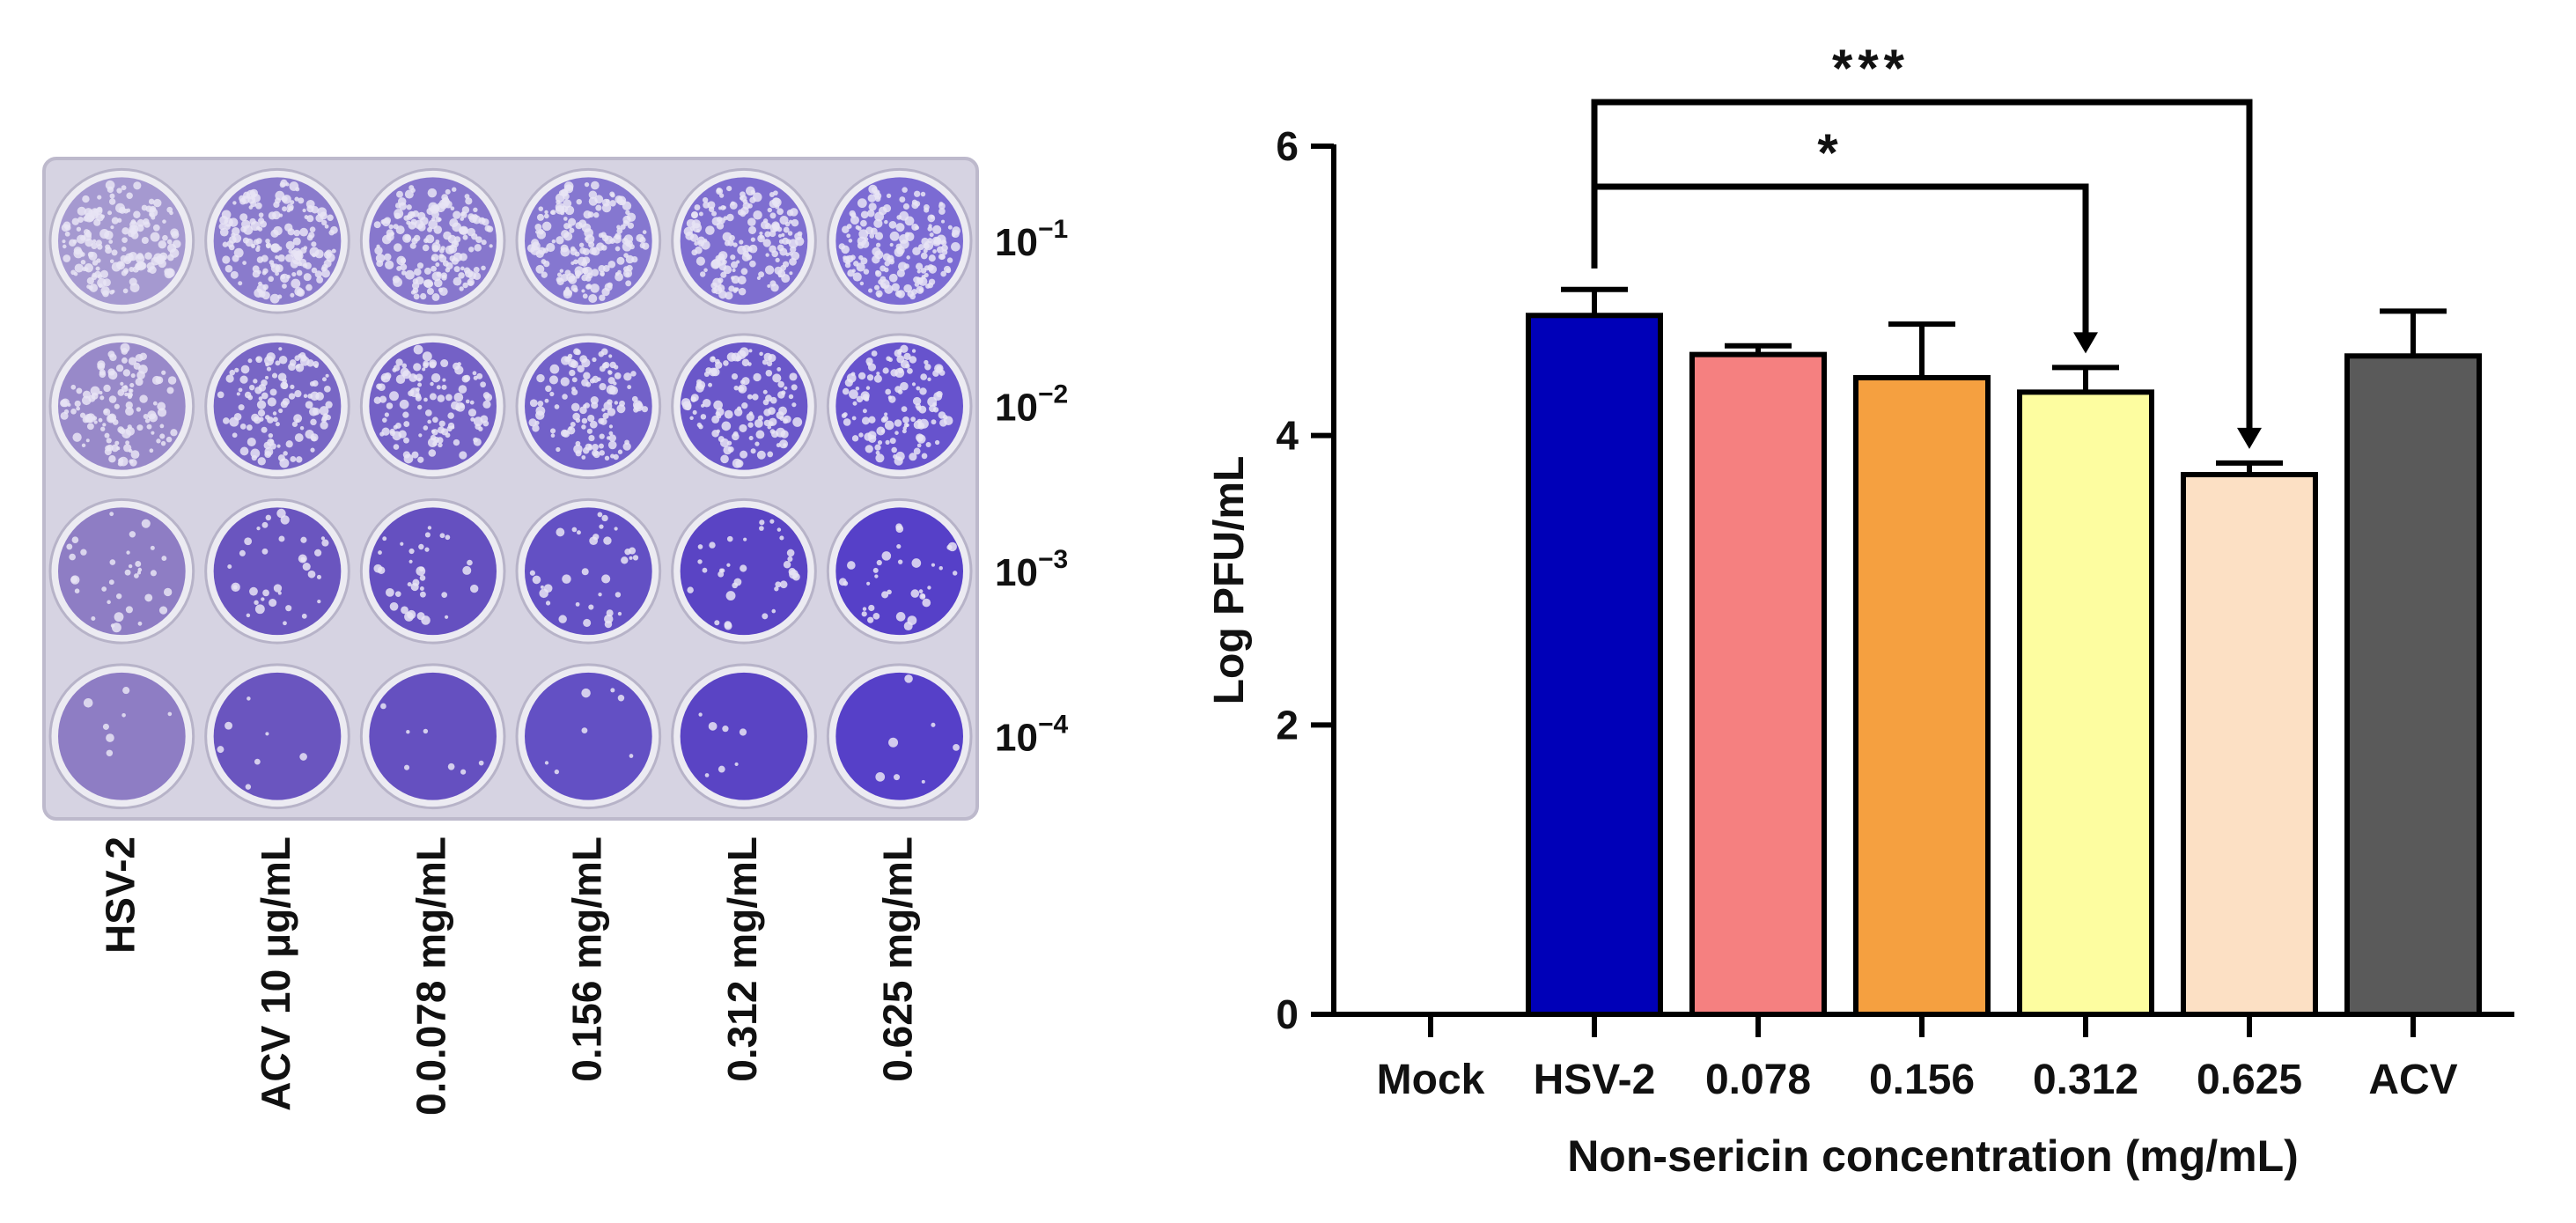 Image resolution: width=2576 pixels, height=1223 pixels. I want to click on bar, so click(2085, 703).